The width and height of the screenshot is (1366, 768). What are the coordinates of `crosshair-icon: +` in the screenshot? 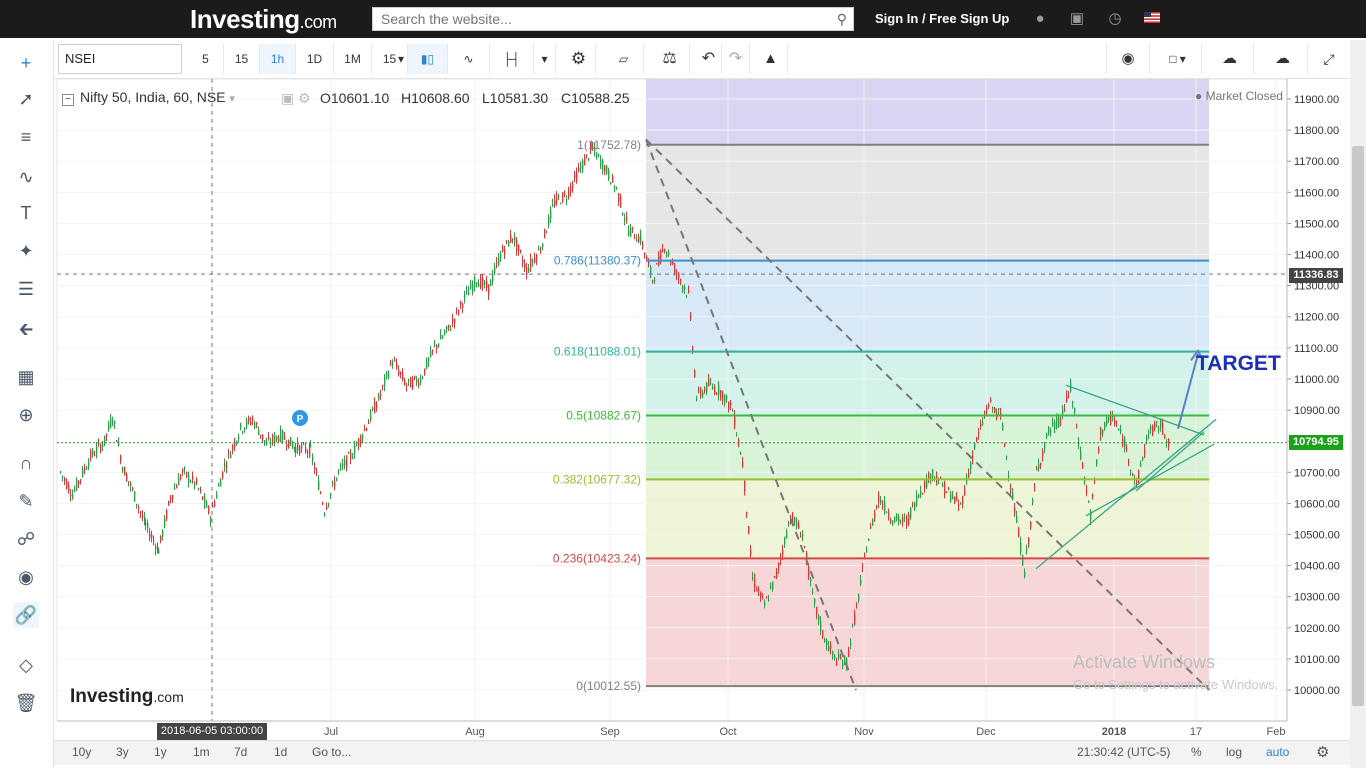 It's located at (26, 63).